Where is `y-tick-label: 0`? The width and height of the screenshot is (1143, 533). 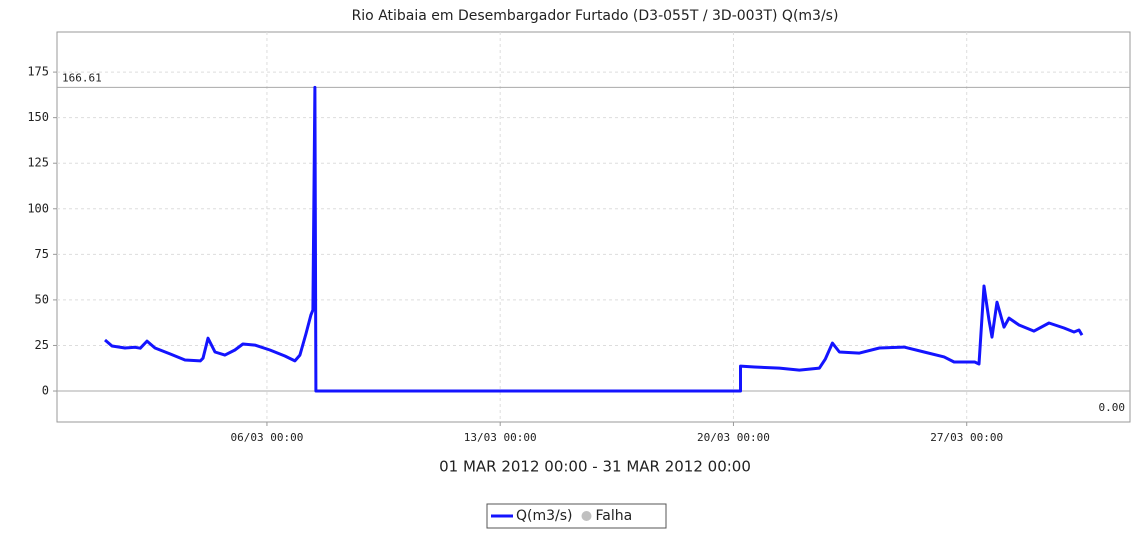
y-tick-label: 0 is located at coordinates (45, 391).